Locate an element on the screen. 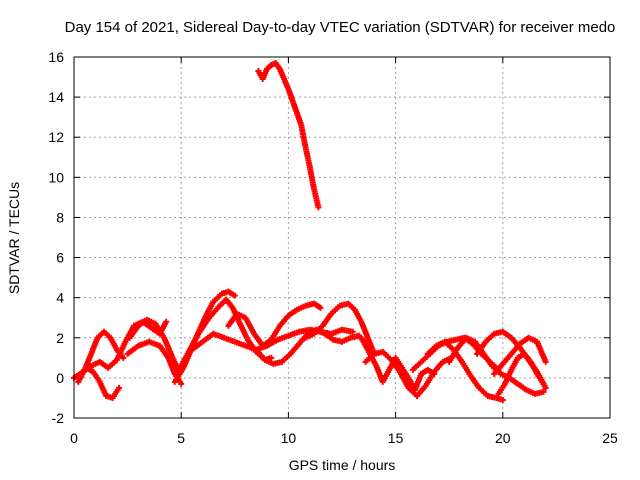  x-tick-label: 0 is located at coordinates (74, 438).